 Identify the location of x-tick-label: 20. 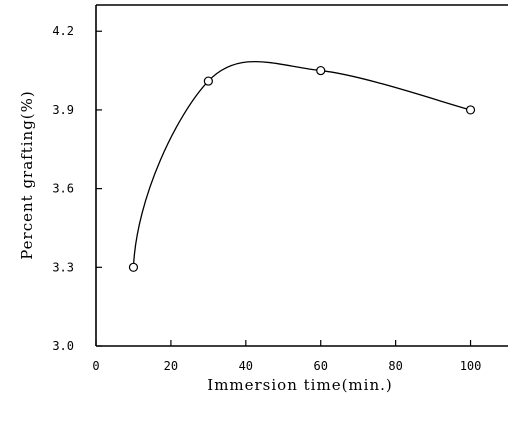
(171, 366).